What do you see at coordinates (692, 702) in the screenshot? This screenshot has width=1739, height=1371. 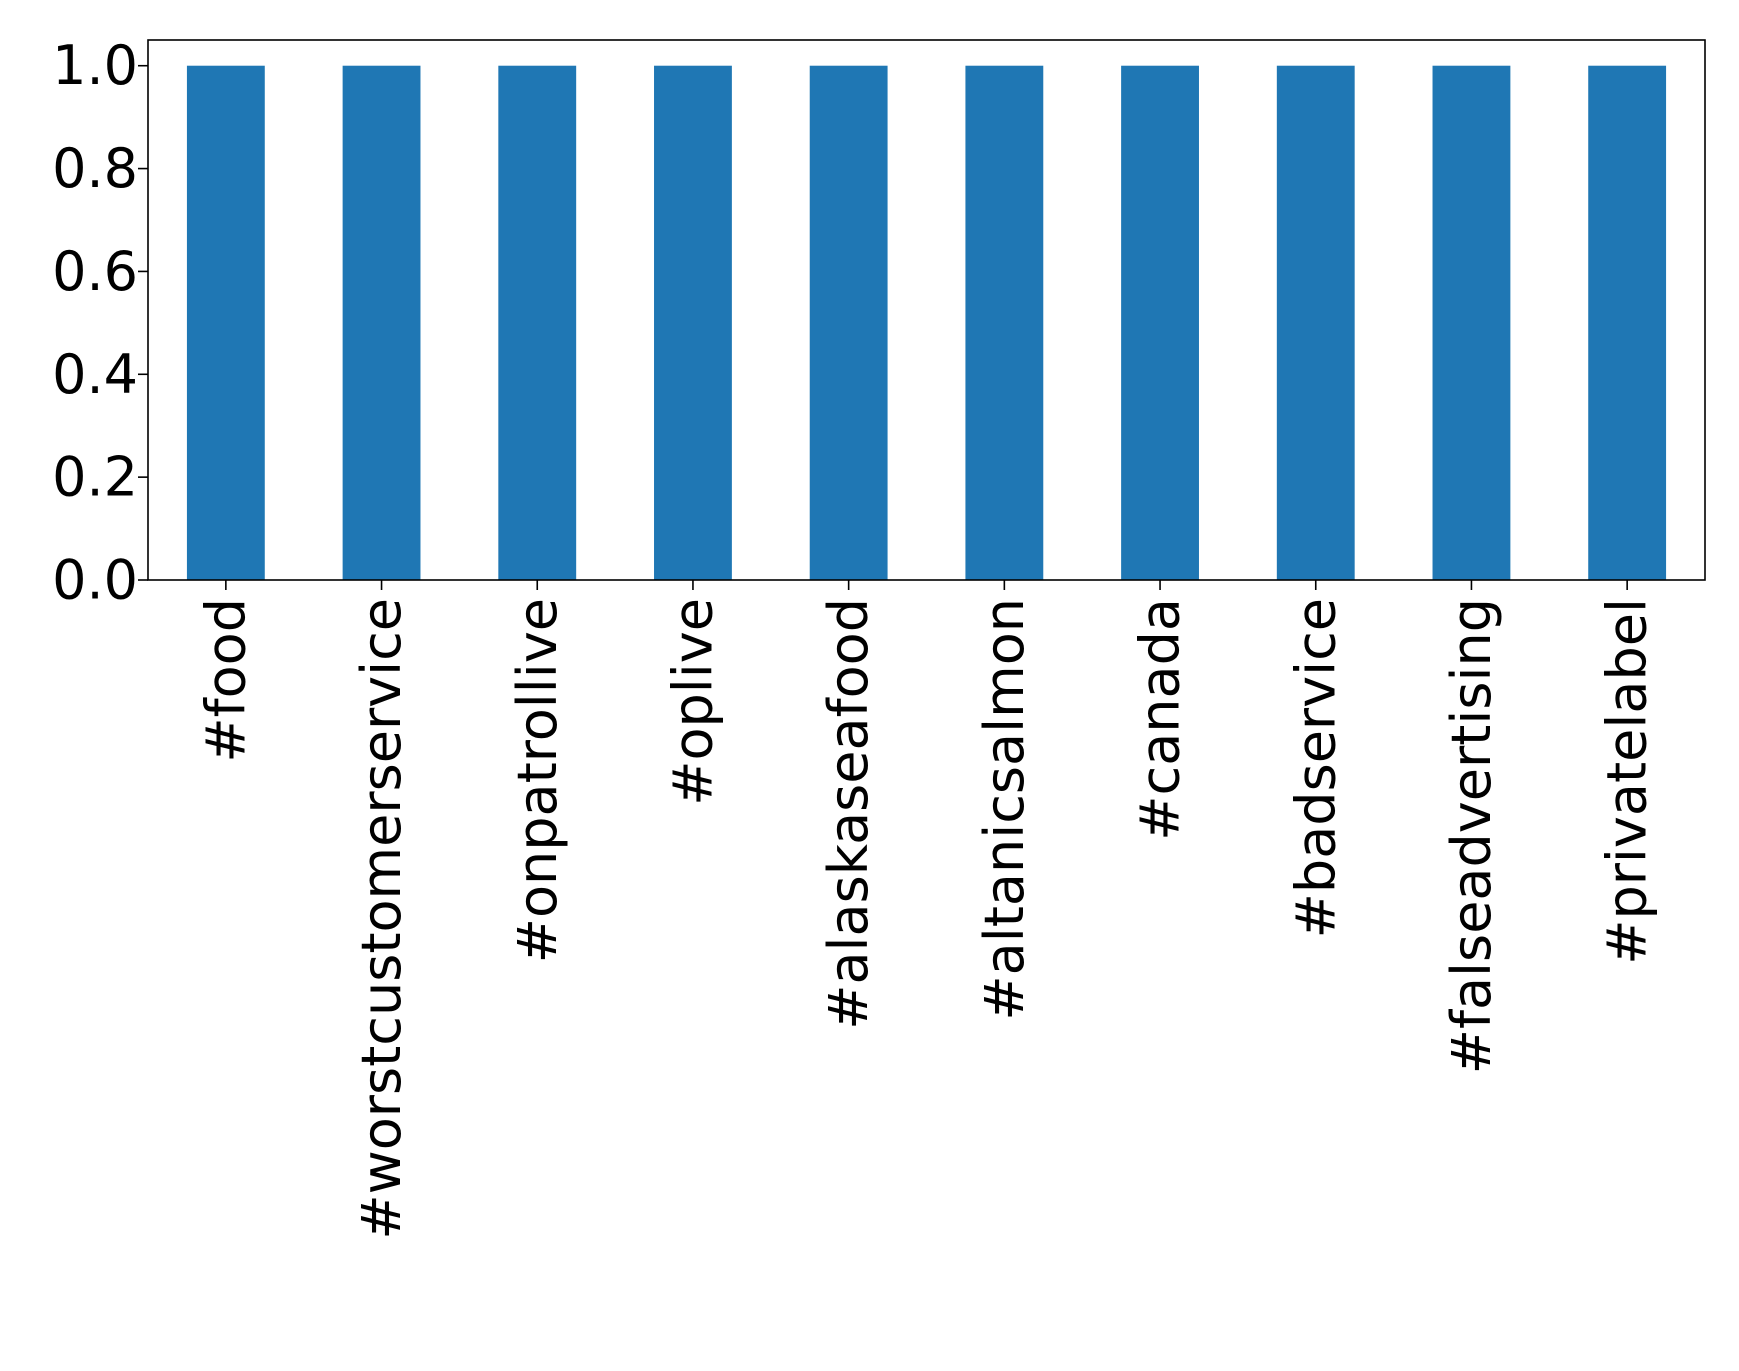 I see `x-tick-label: #oplive` at bounding box center [692, 702].